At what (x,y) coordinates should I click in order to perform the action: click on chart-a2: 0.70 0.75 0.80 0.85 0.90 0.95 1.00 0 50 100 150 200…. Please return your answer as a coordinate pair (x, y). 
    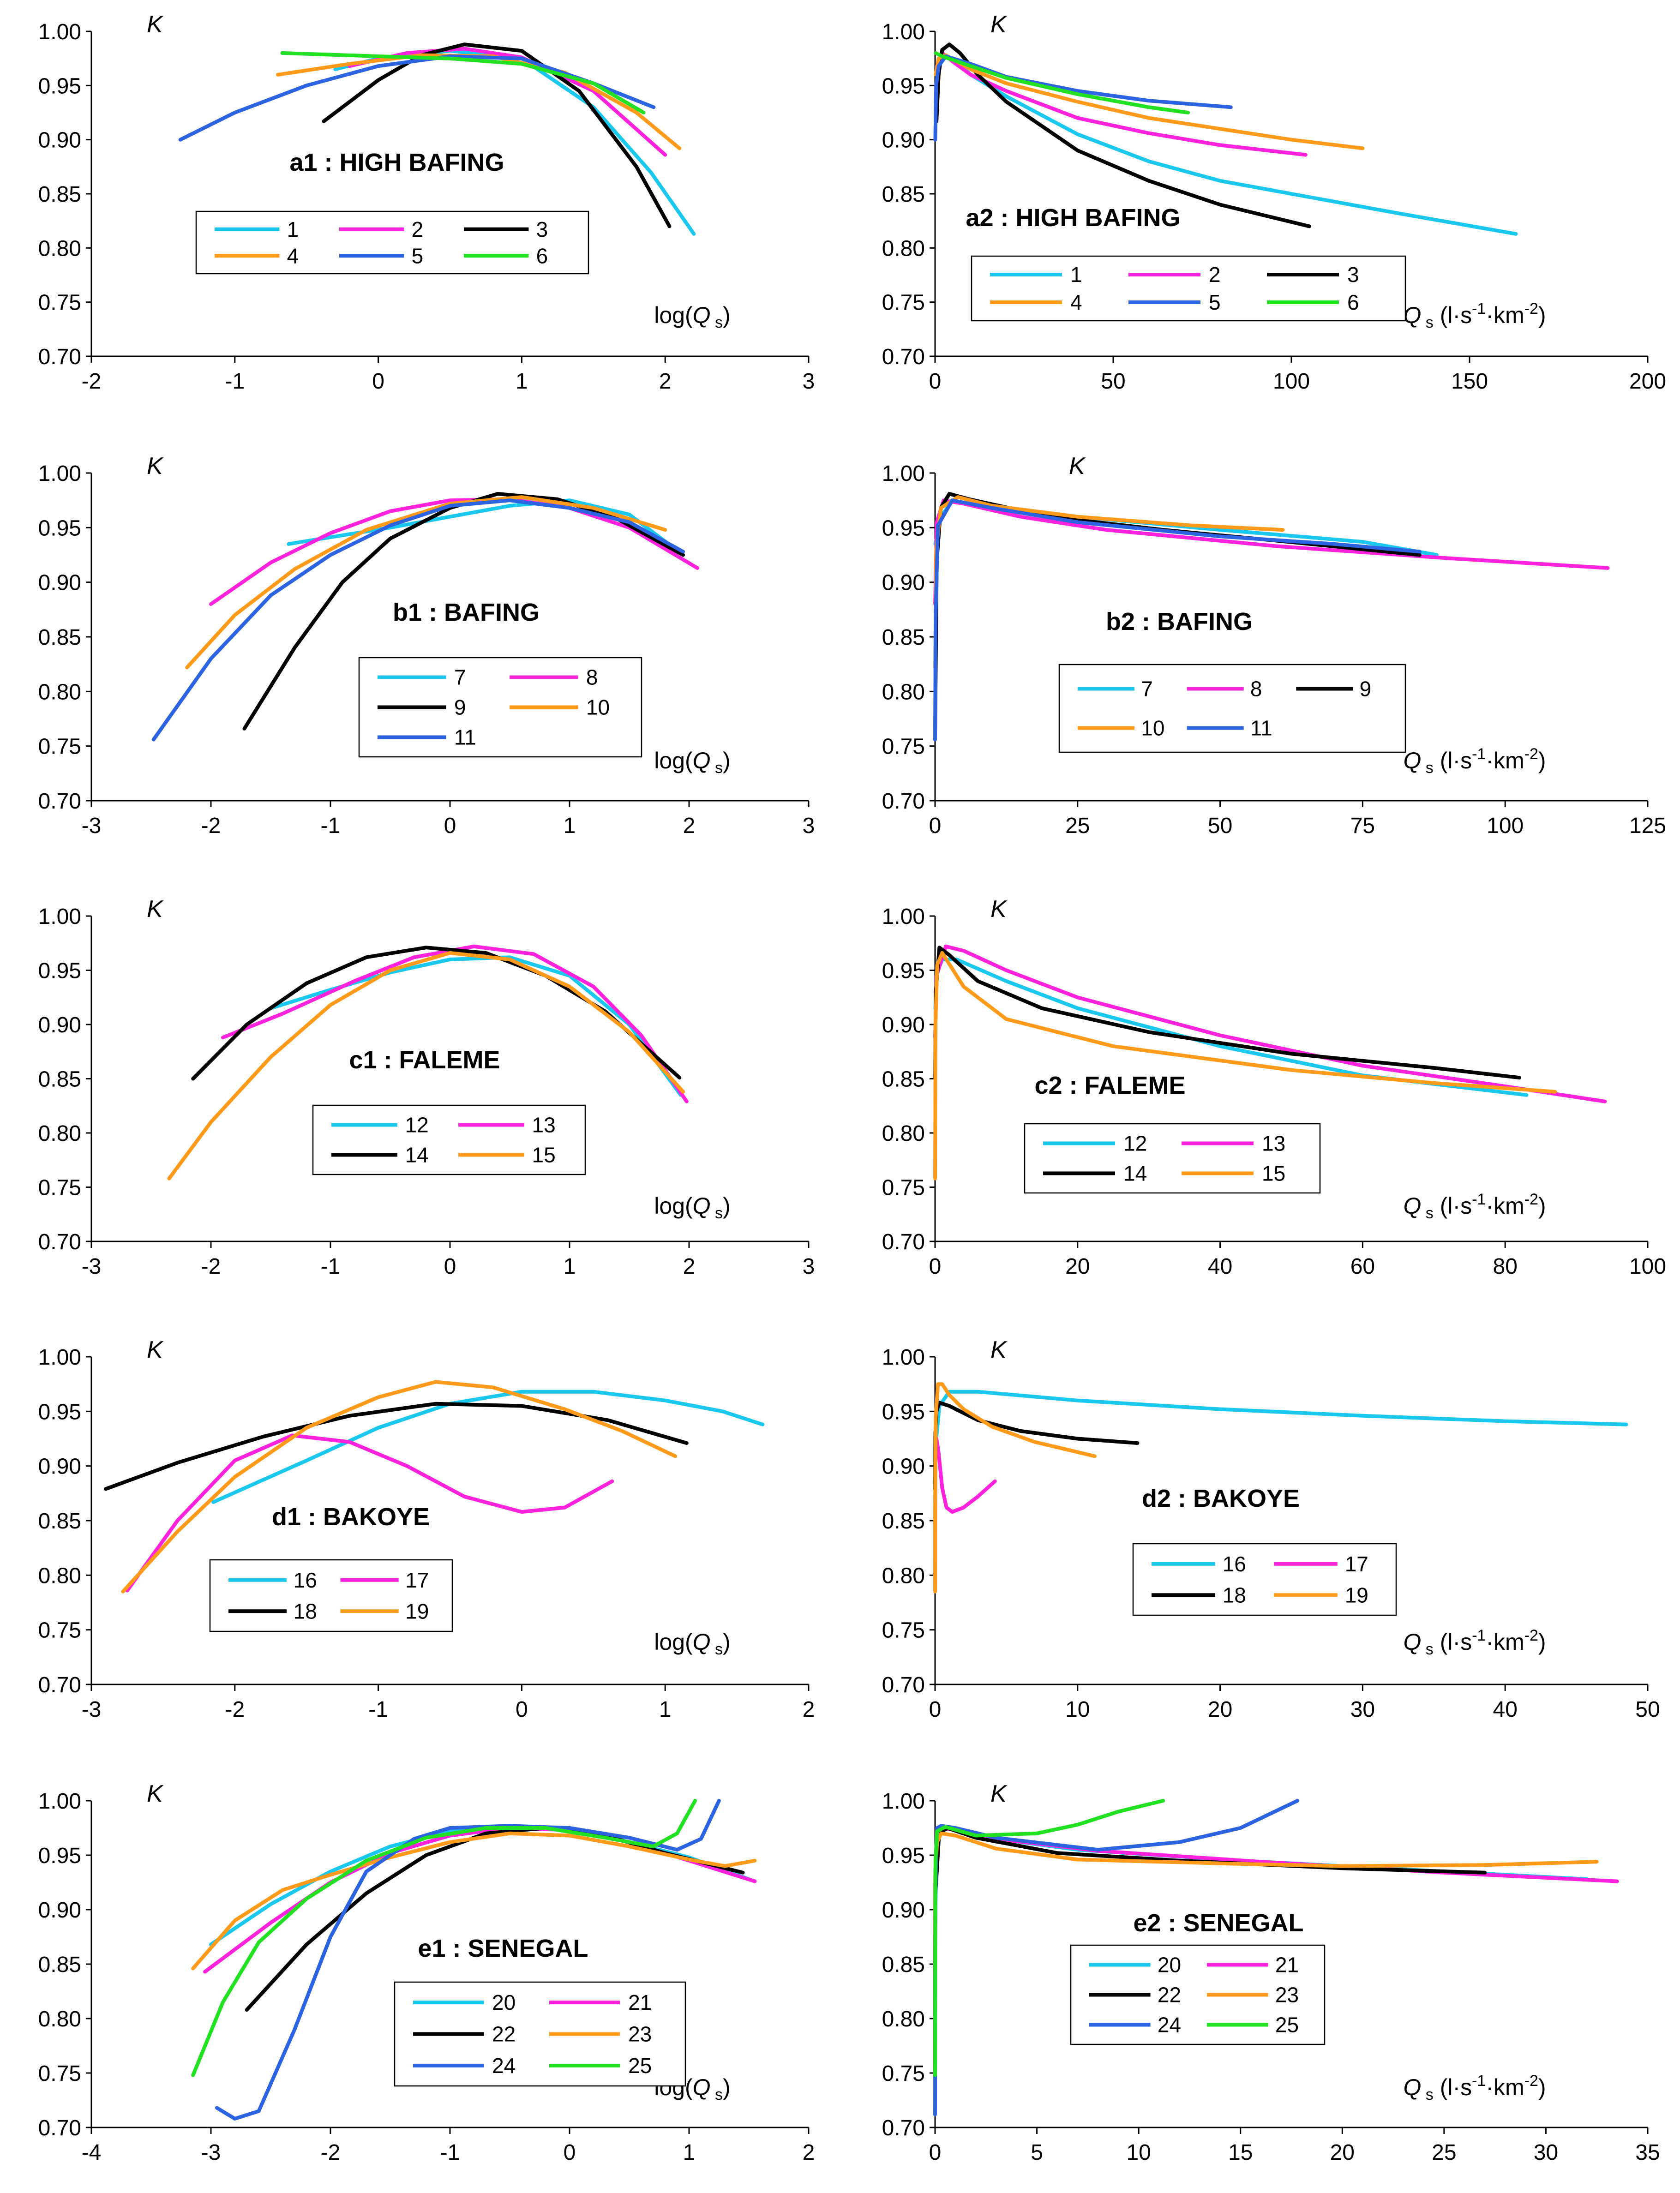
    Looking at the image, I should click on (1274, 203).